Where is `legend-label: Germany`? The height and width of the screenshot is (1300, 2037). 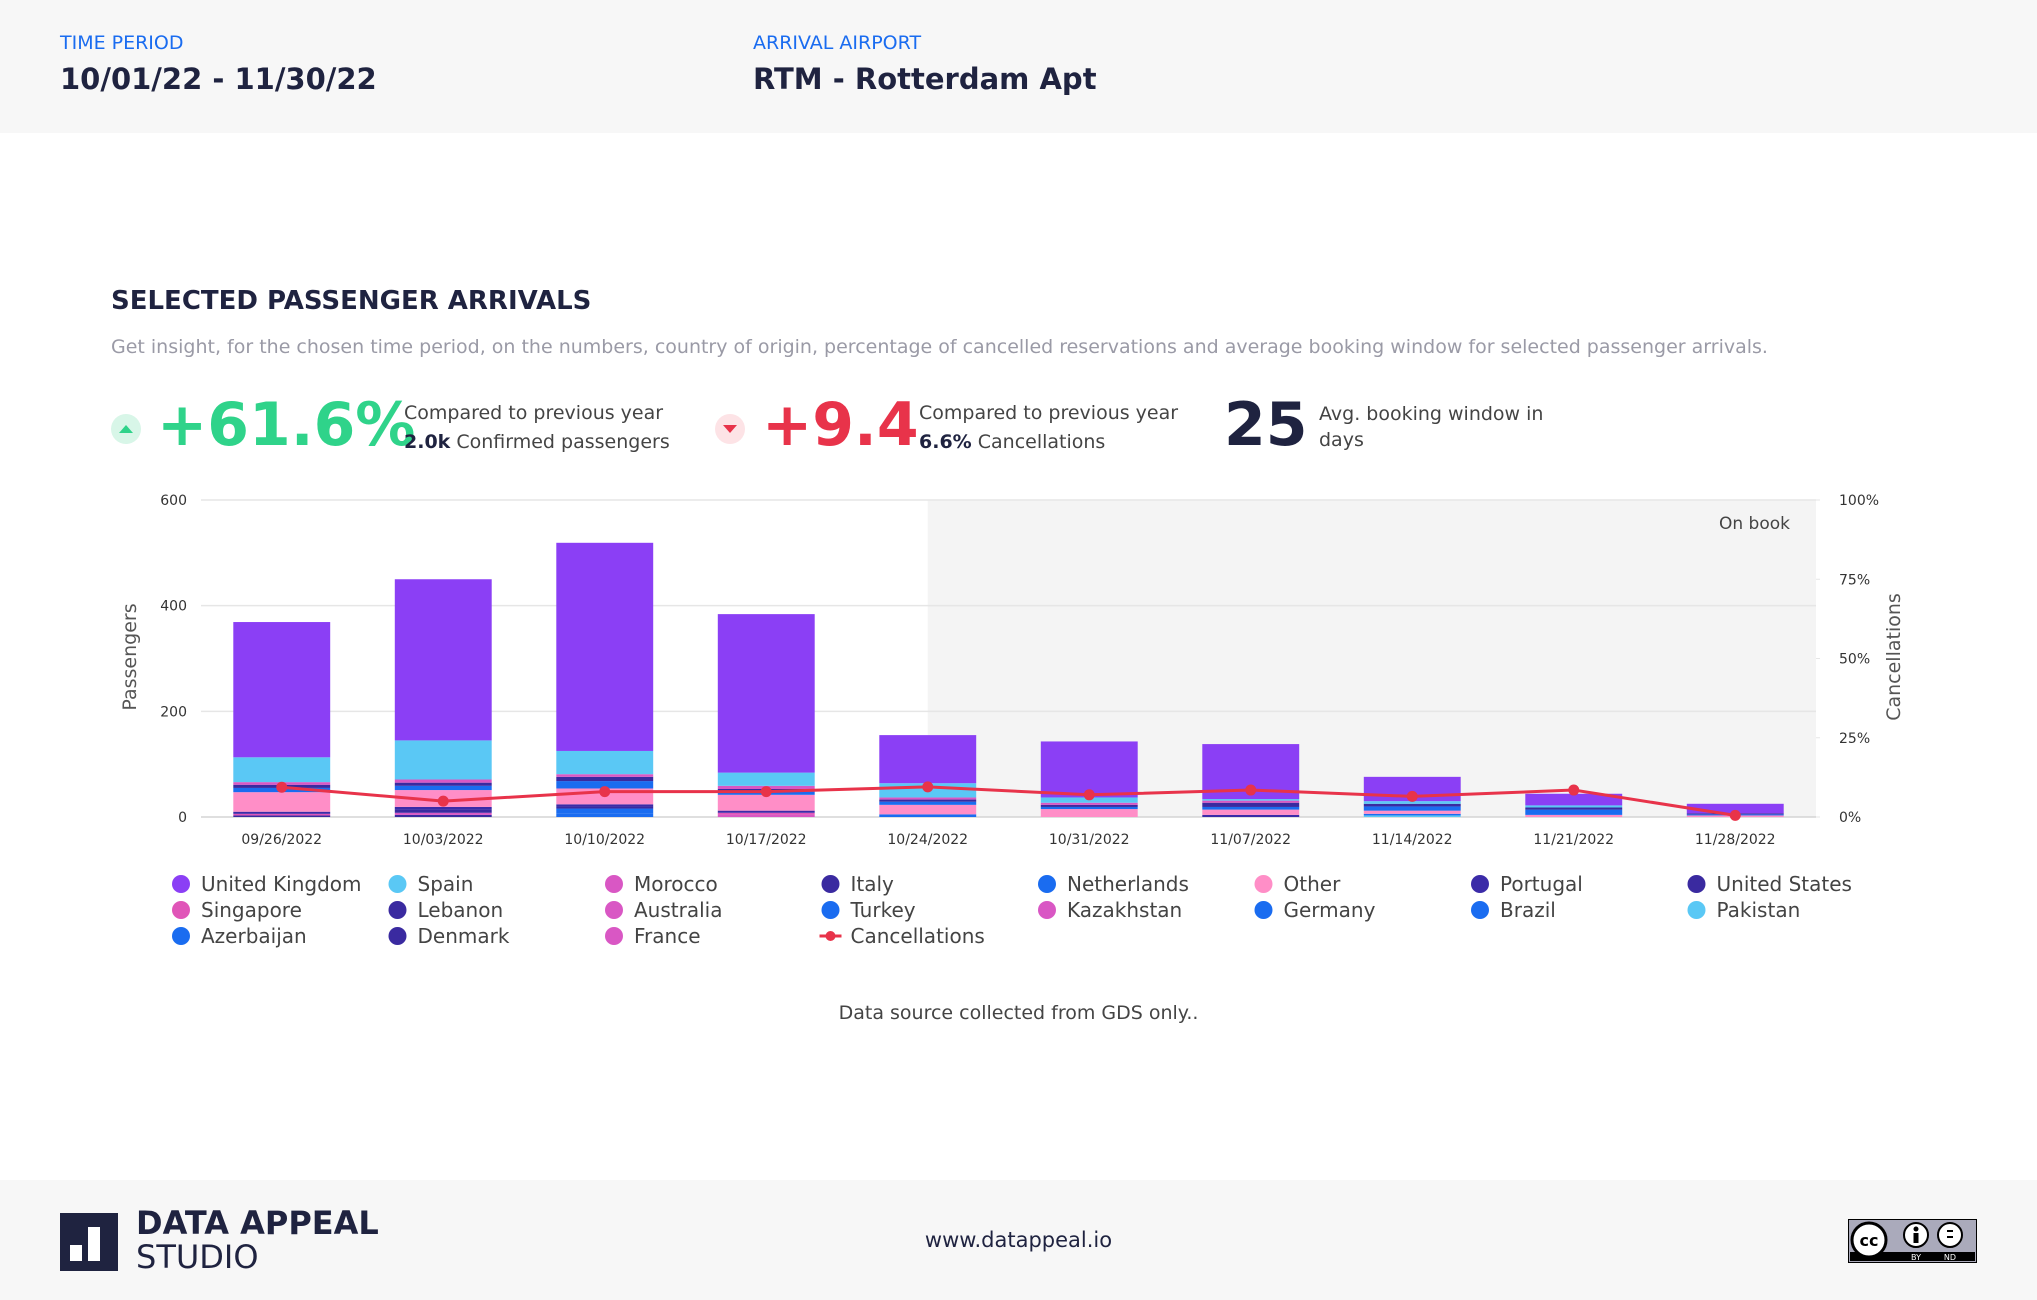
legend-label: Germany is located at coordinates (1330, 910).